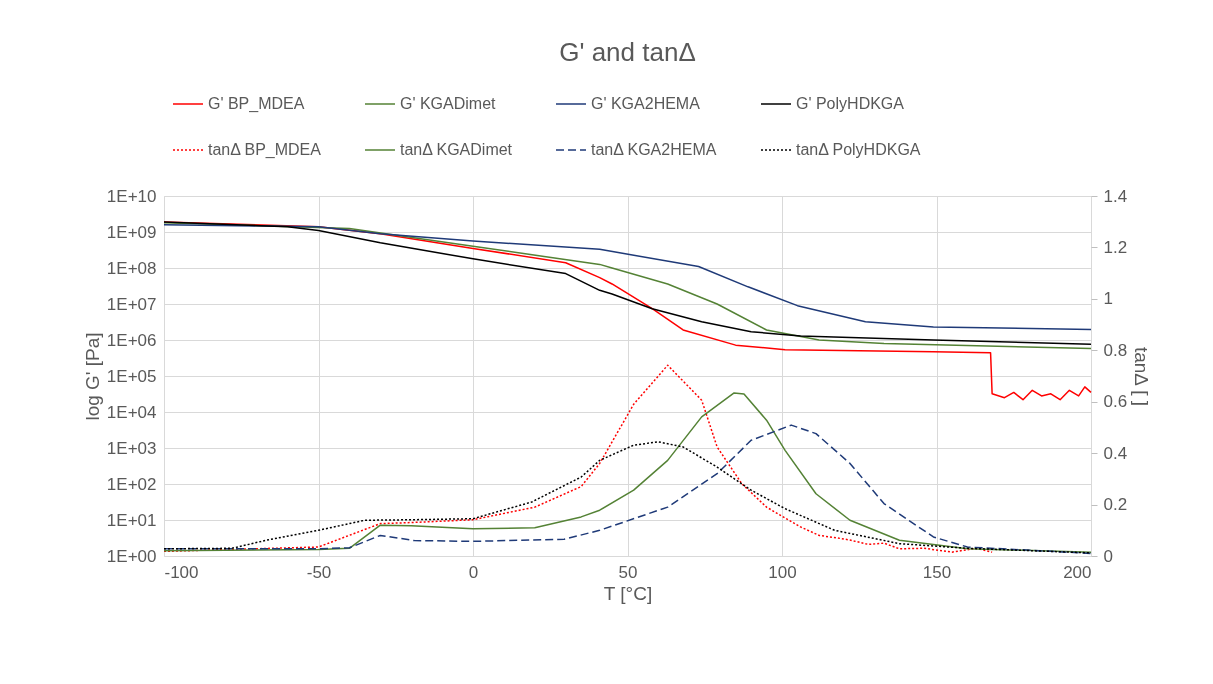  Describe the element at coordinates (473, 572) in the screenshot. I see `x-tick-label: 0` at that location.